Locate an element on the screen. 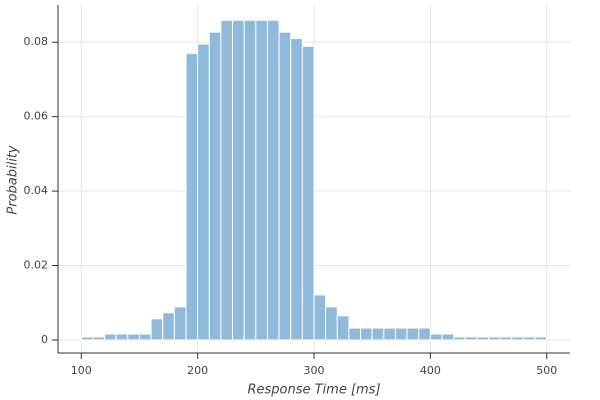 This screenshot has height=400, width=600. y-axis-label: Probability is located at coordinates (13, 180).